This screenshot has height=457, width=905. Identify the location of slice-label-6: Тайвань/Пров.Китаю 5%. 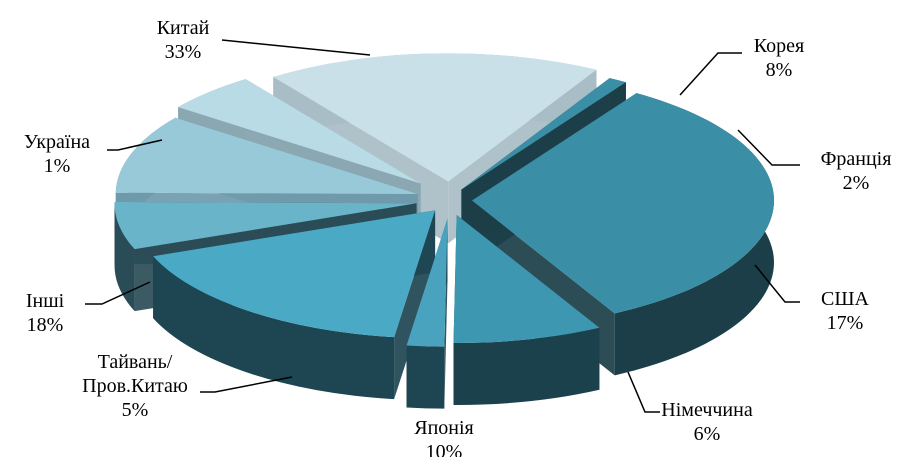
(135, 386).